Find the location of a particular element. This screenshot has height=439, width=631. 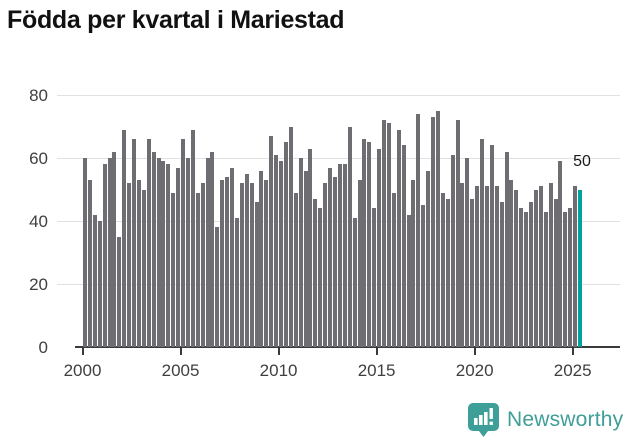

x-tick-label-2010: 2010 is located at coordinates (278, 370).